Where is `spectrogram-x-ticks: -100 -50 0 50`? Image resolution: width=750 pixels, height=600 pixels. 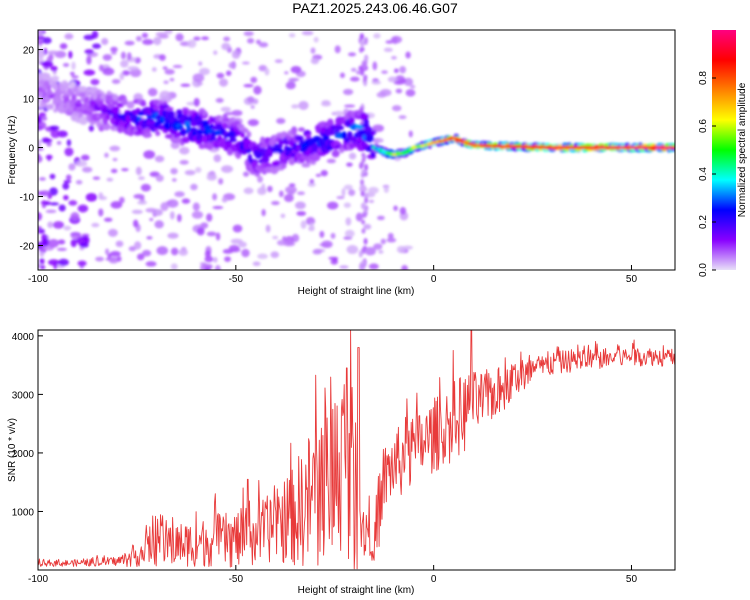 spectrogram-x-ticks: -100 -50 0 50 is located at coordinates (332, 275).